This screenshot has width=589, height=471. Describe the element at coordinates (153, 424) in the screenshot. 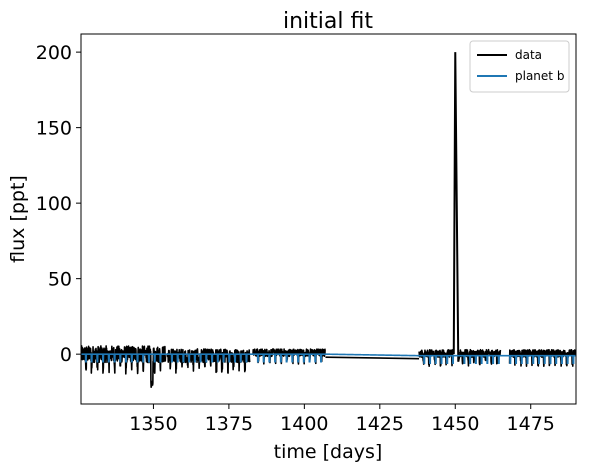

I see `x-tick-label: 1350` at that location.